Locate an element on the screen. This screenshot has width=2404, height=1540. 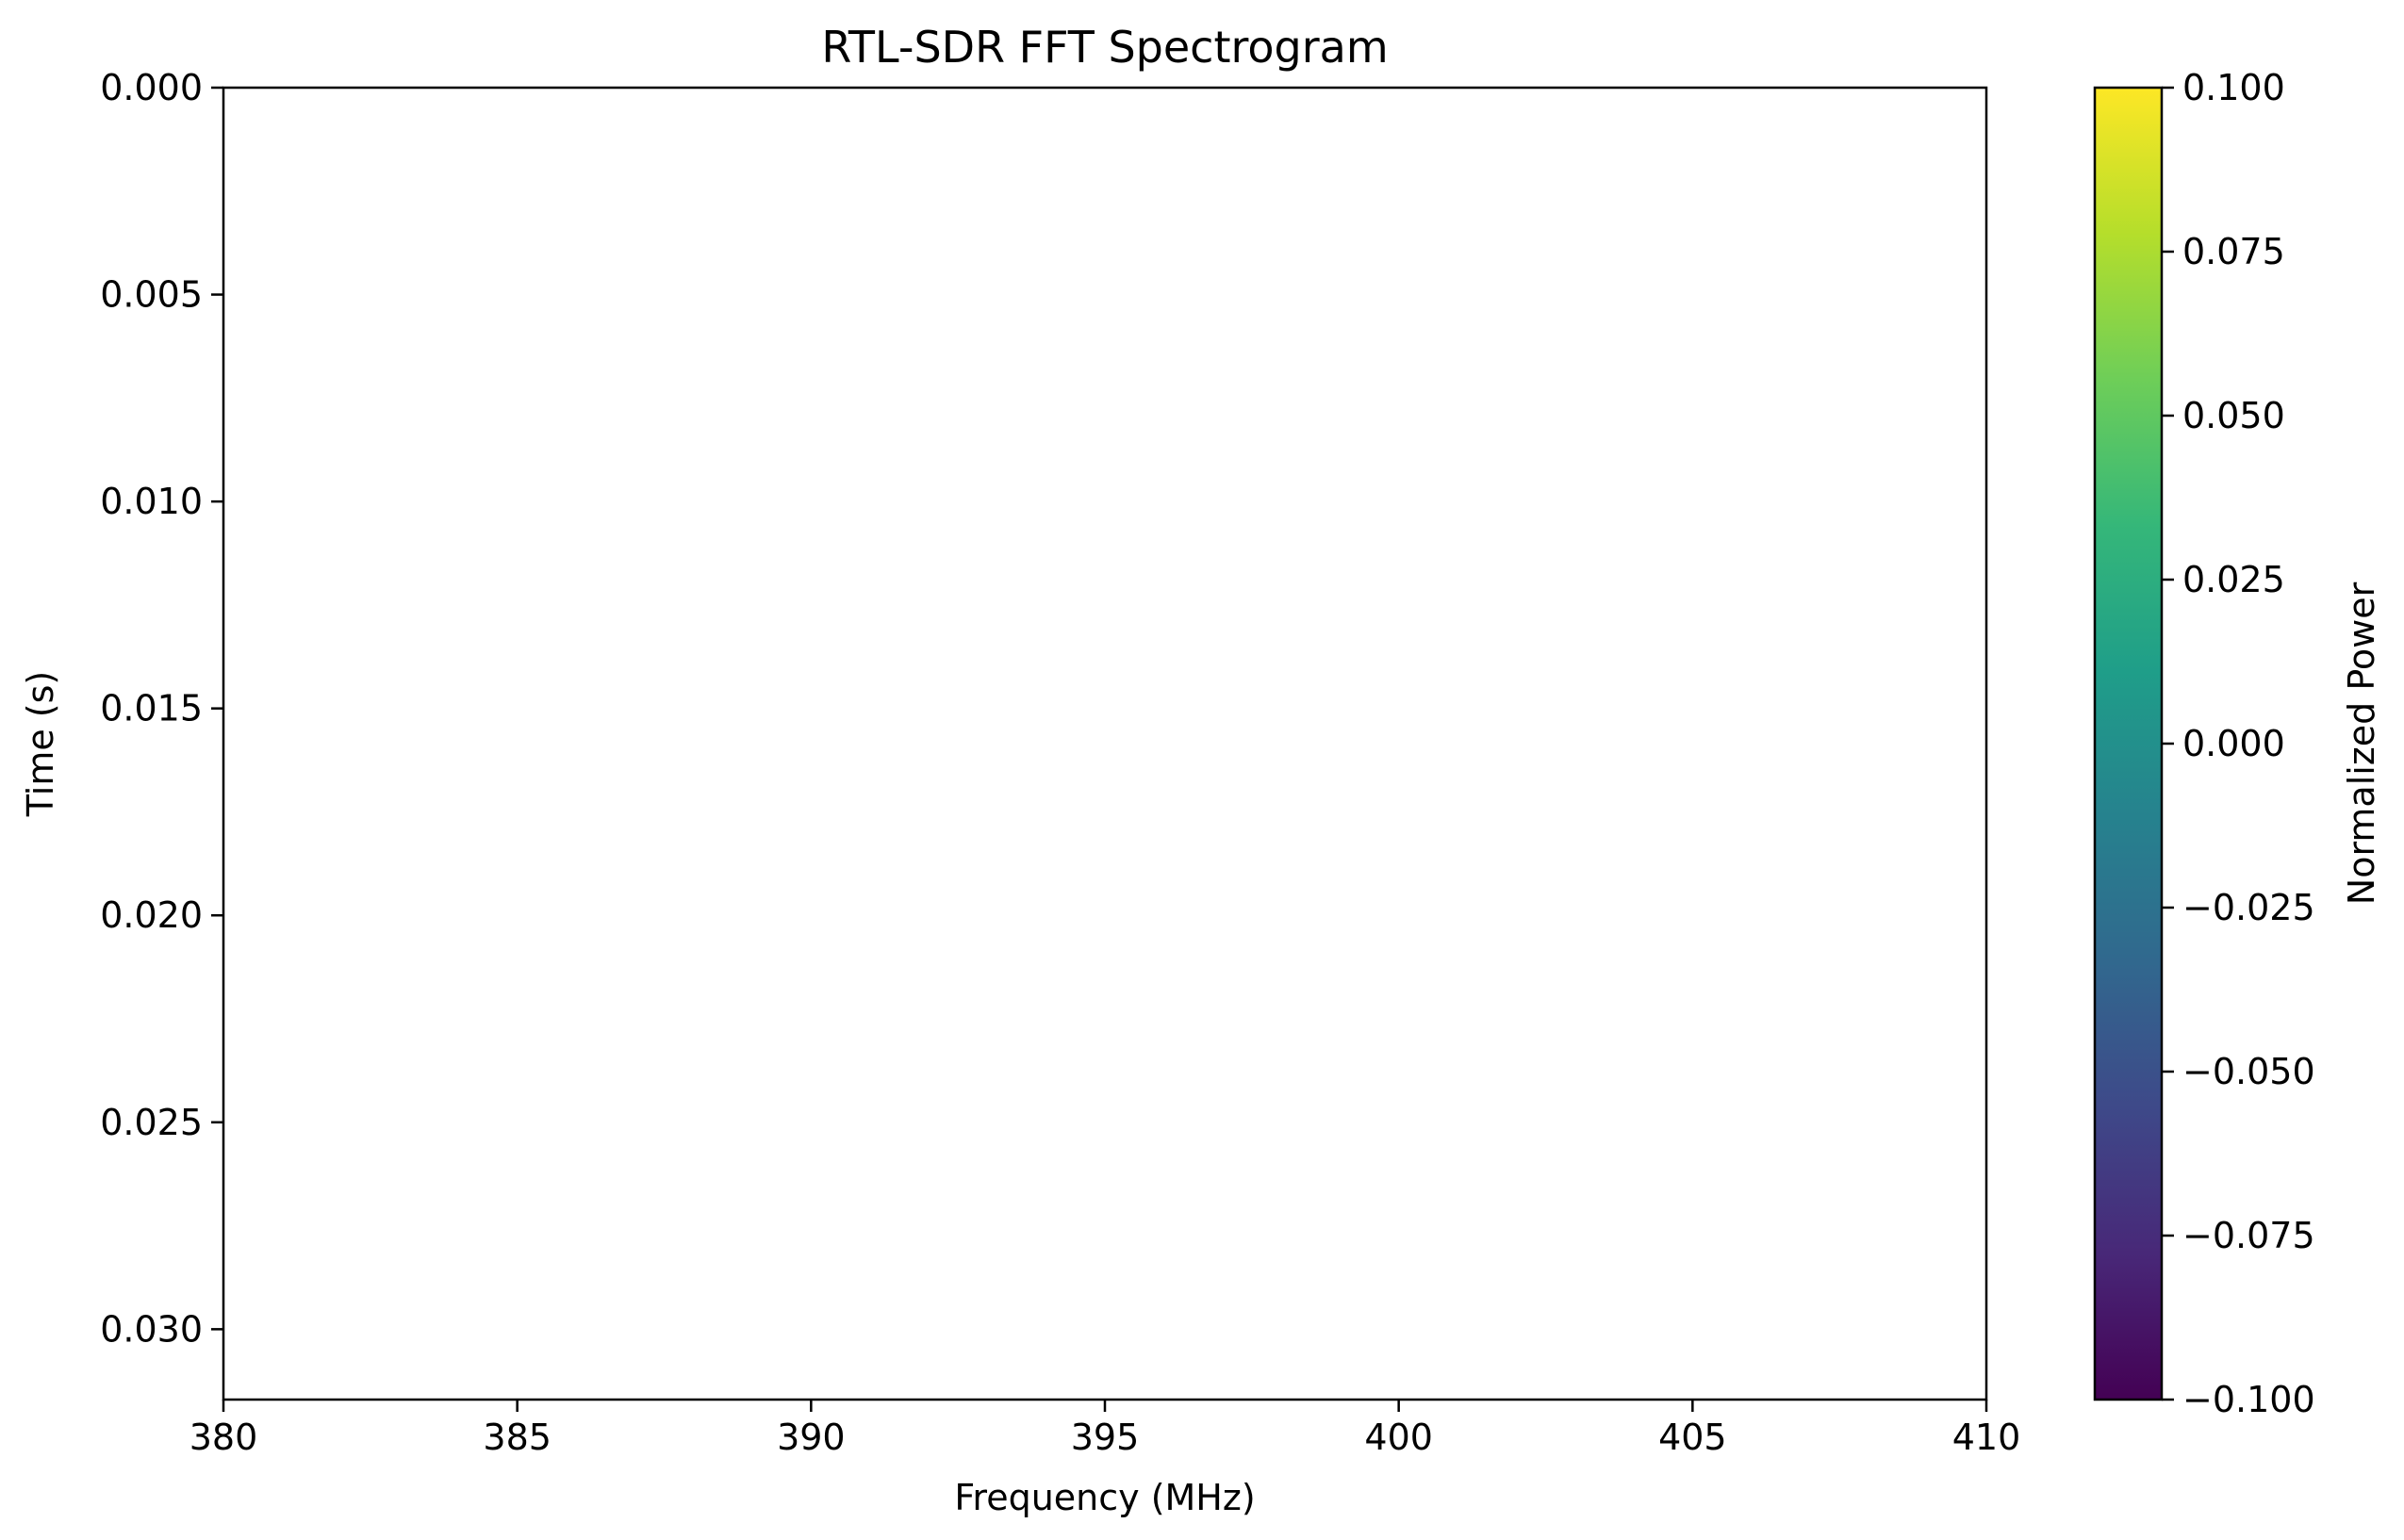
chart-title: RTL-SDR FFT Spectrogram is located at coordinates (1104, 47).